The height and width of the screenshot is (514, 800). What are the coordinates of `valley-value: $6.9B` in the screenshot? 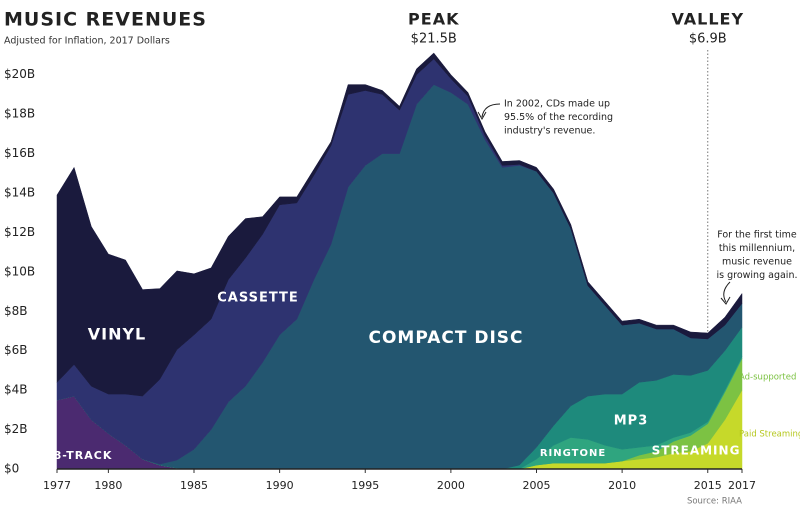 It's located at (708, 39).